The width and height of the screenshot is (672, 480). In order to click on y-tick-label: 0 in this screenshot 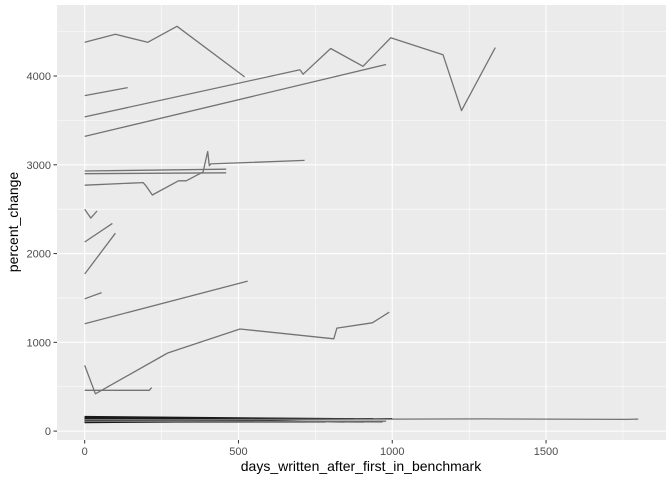, I will do `click(48, 432)`.